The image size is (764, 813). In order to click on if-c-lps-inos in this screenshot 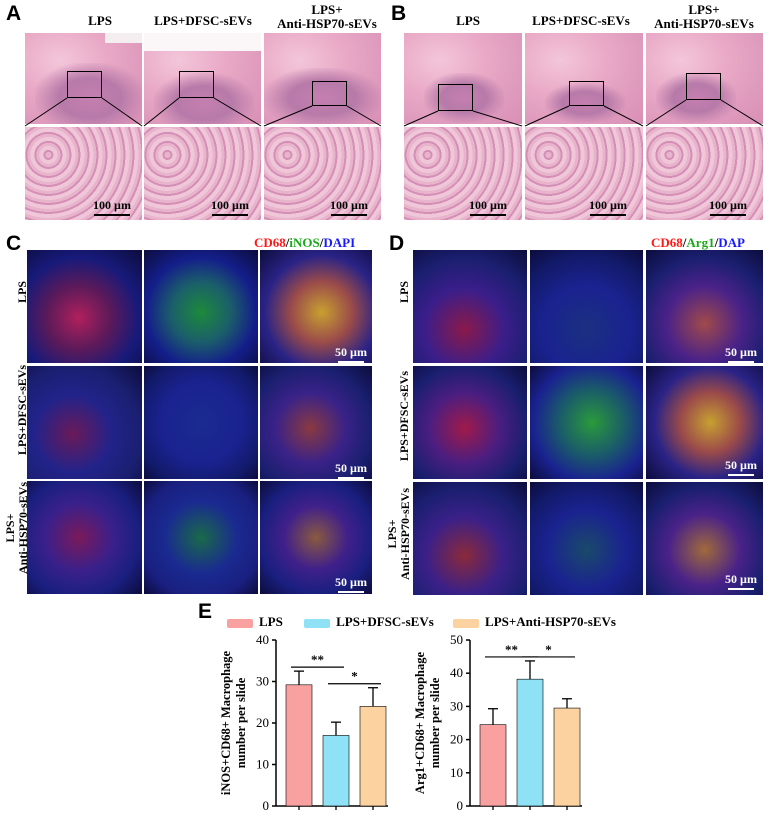, I will do `click(201, 306)`.